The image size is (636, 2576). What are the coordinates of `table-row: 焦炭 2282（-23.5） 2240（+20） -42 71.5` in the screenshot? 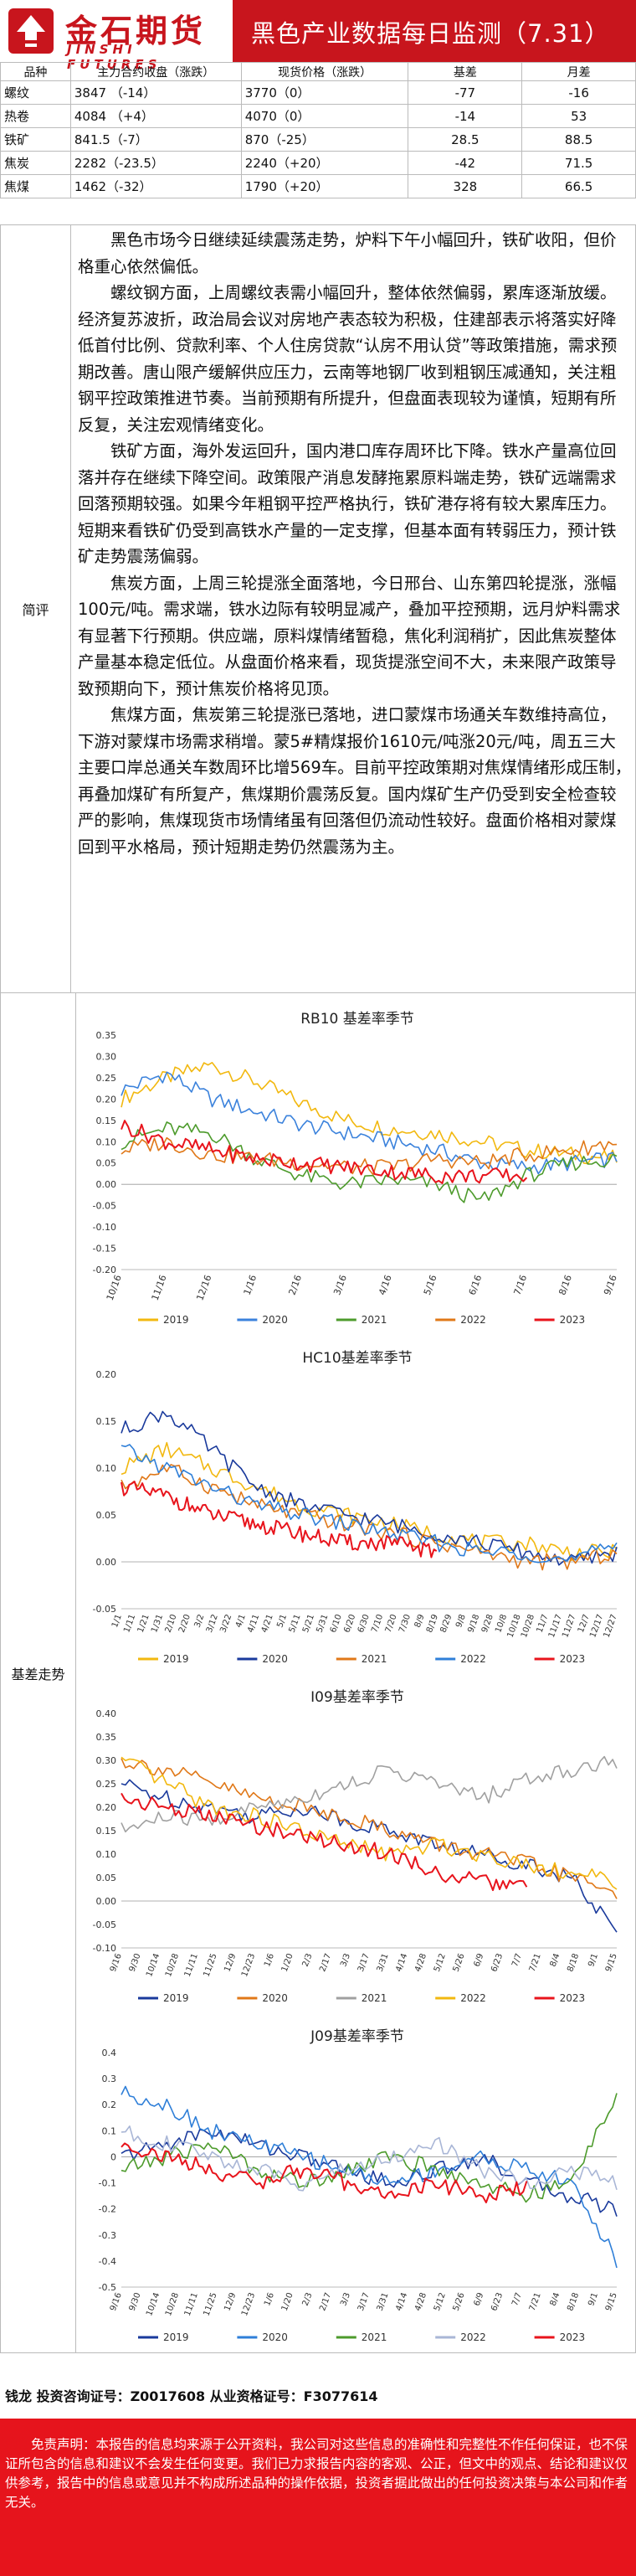 It's located at (318, 163).